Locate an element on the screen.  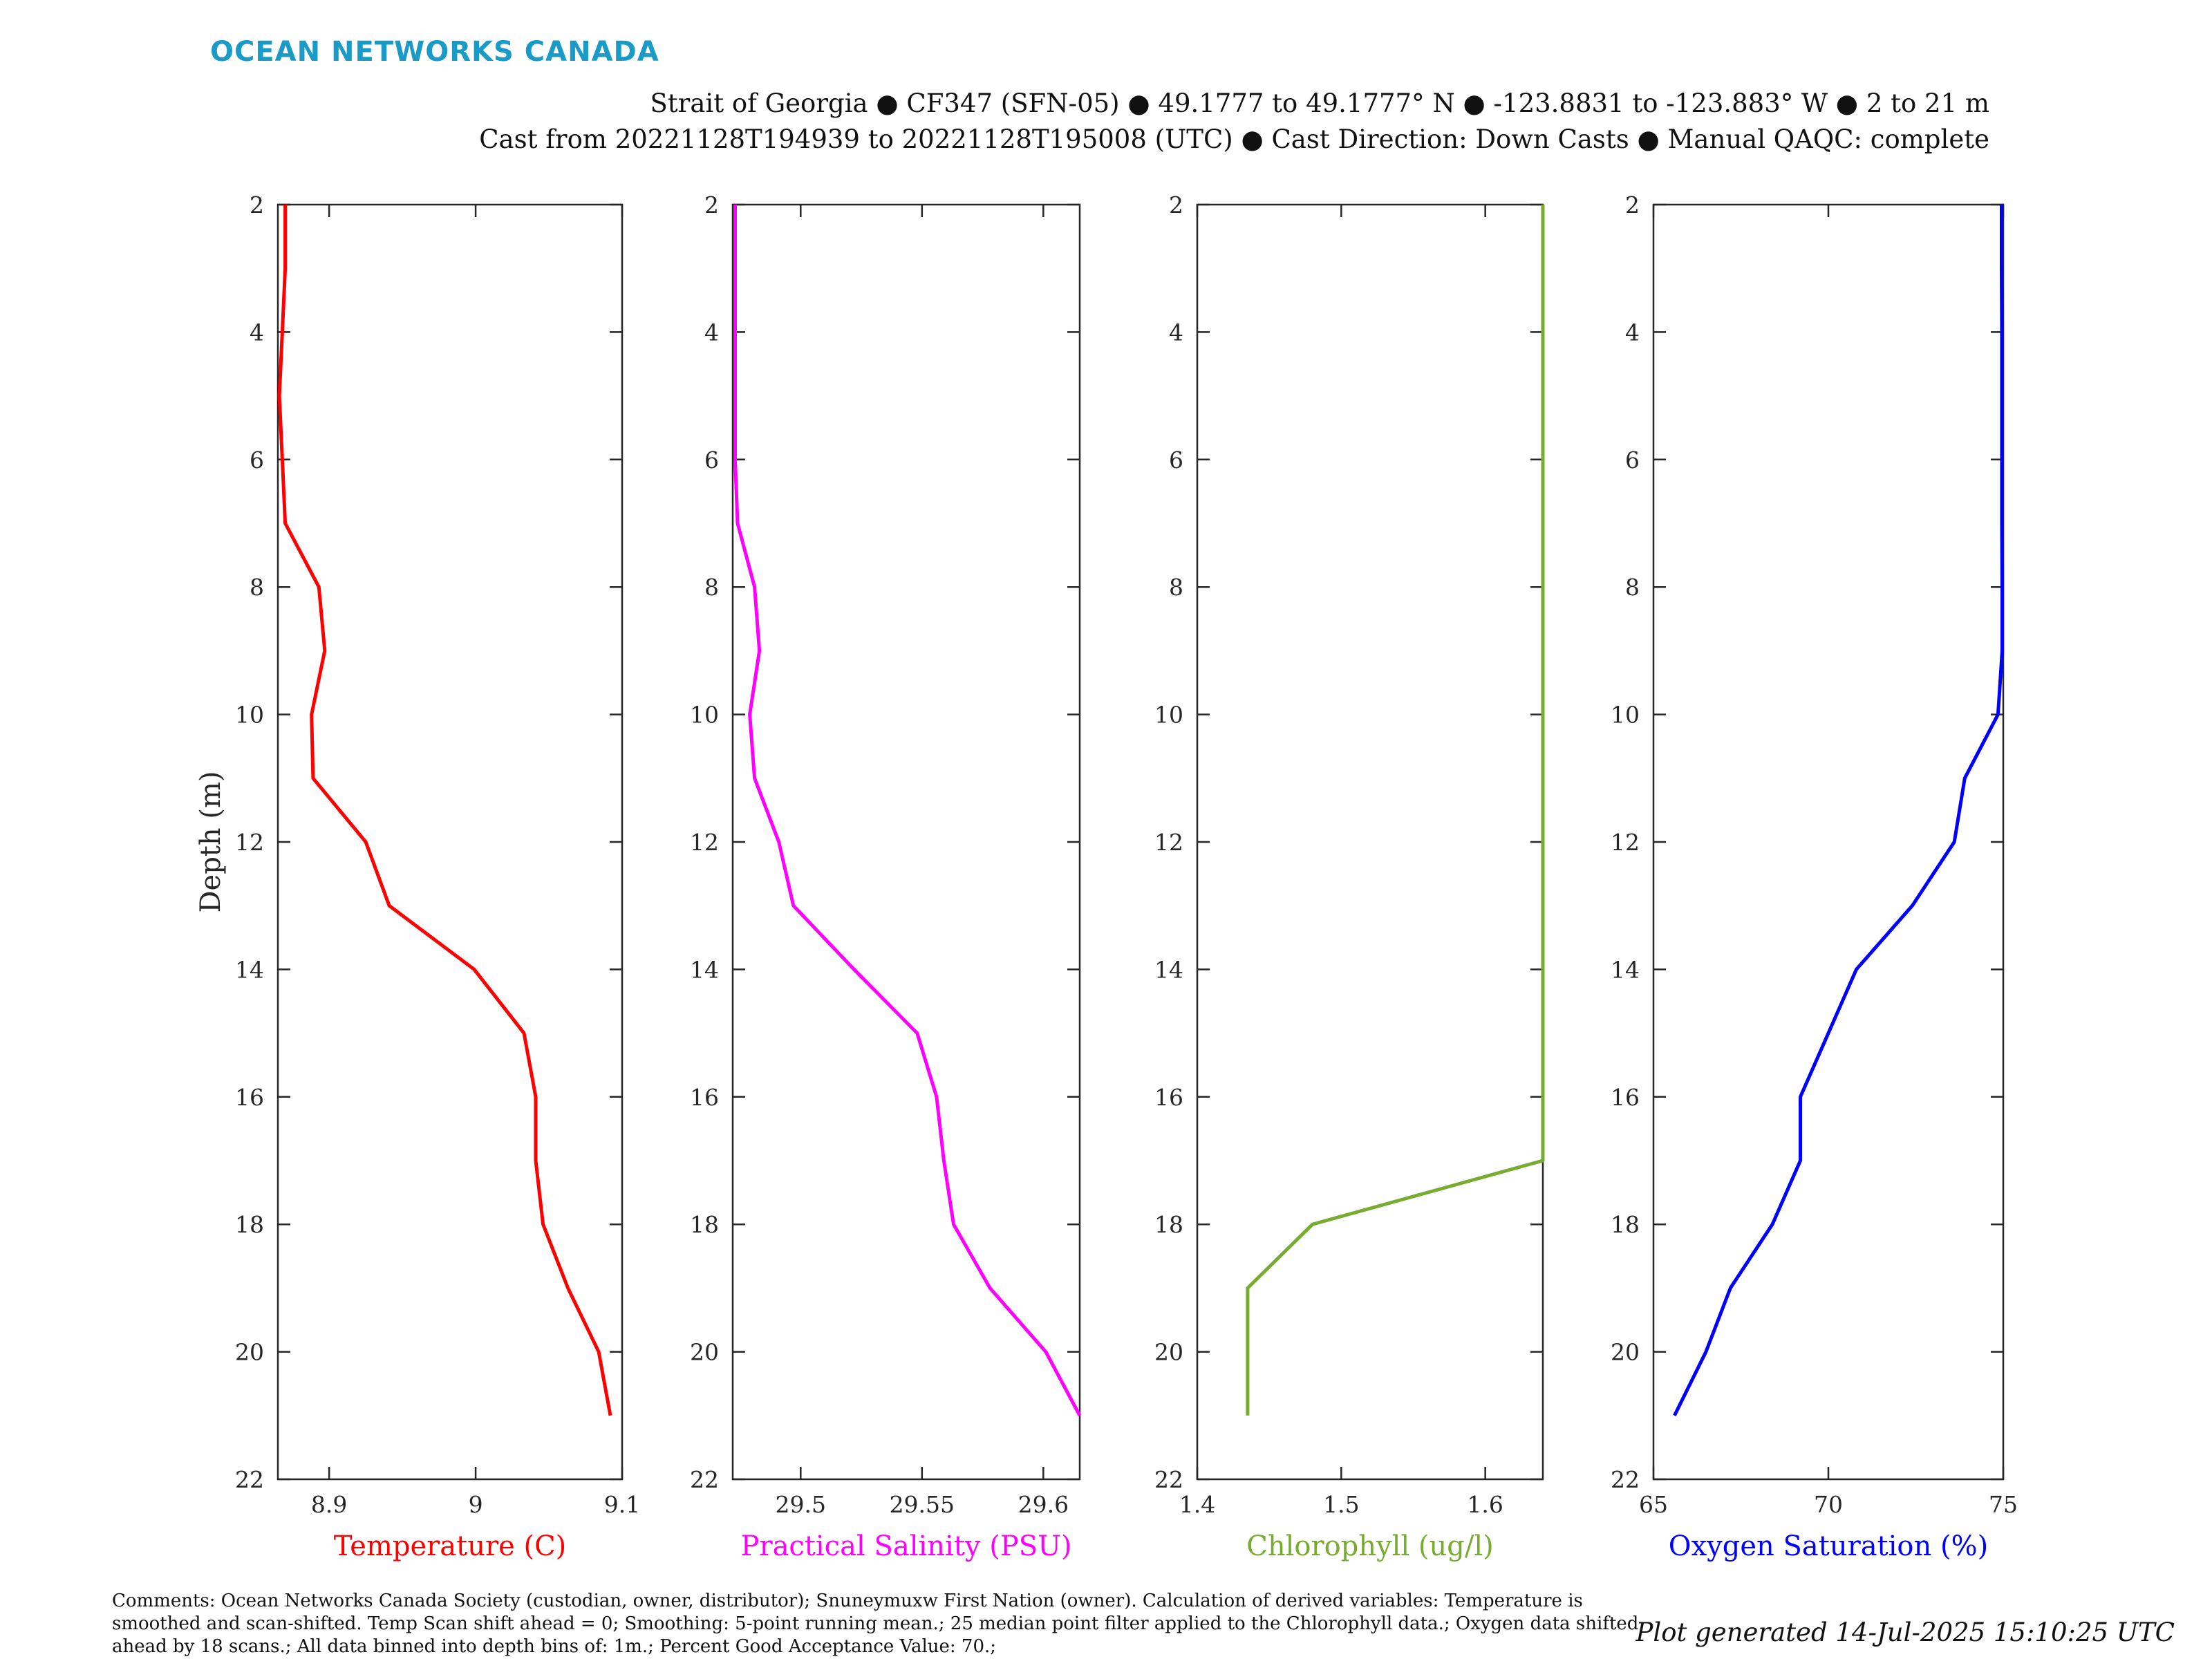
x-tick-label: 29.5 is located at coordinates (801, 1504).